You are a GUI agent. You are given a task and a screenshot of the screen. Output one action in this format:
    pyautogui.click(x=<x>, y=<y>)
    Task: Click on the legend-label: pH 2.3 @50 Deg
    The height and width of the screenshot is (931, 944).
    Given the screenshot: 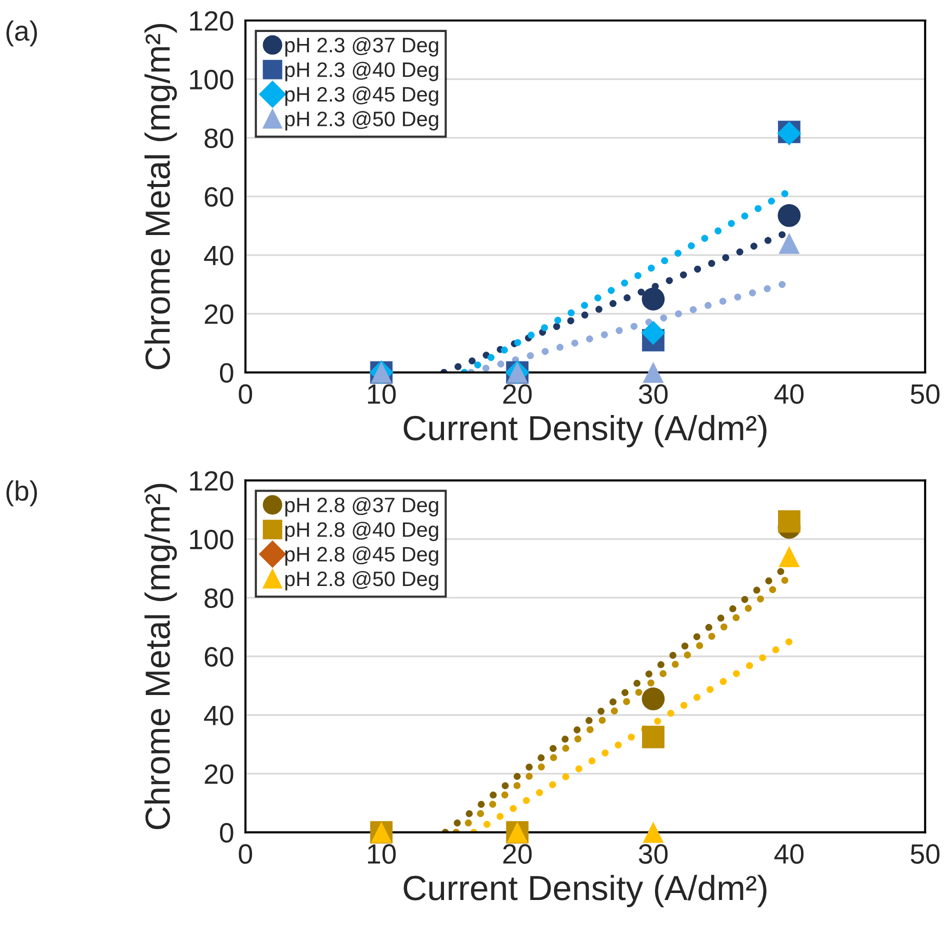 What is the action you would take?
    pyautogui.click(x=361, y=120)
    